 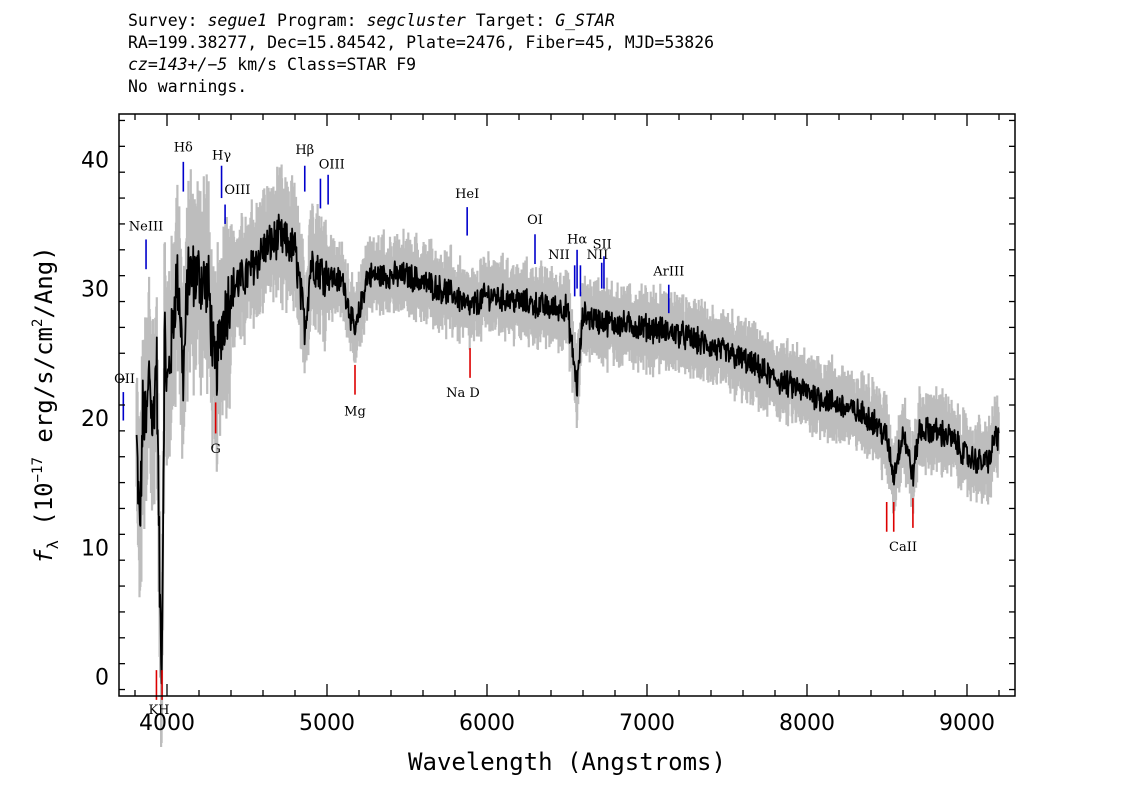 I want to click on emission-line-label-2: Hδ, so click(x=183, y=148).